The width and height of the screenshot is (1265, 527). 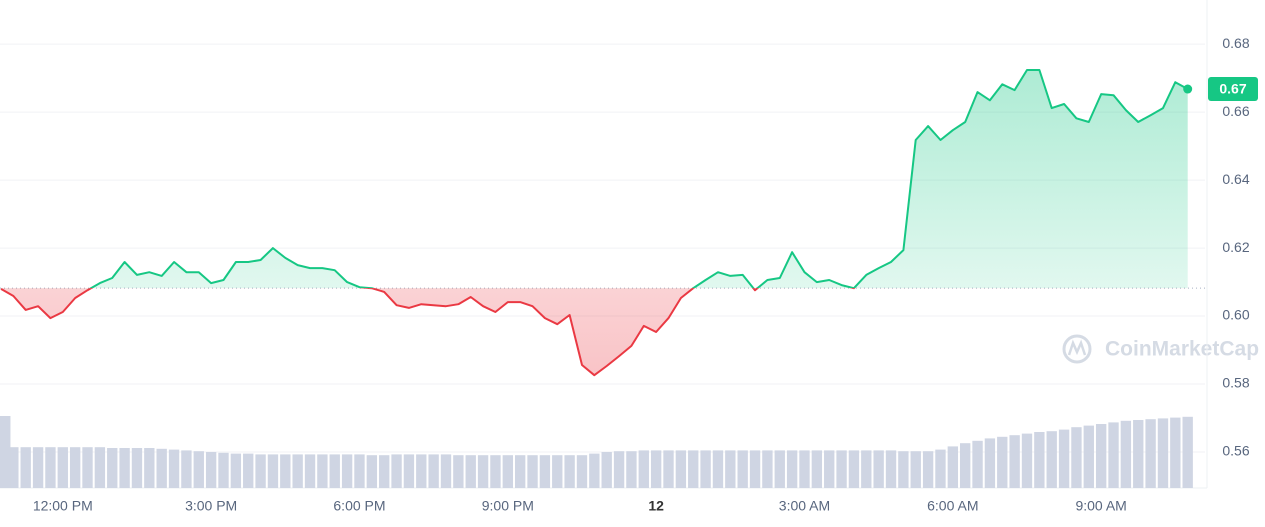 I want to click on x-tick-label: 3:00 AM, so click(x=804, y=506).